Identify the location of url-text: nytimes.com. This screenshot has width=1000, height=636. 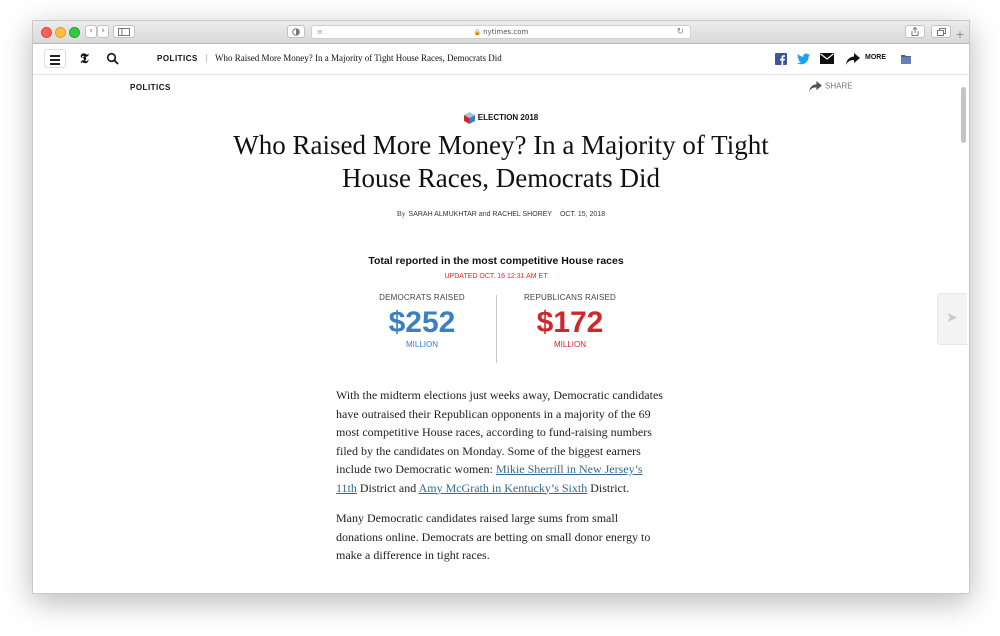
(506, 32).